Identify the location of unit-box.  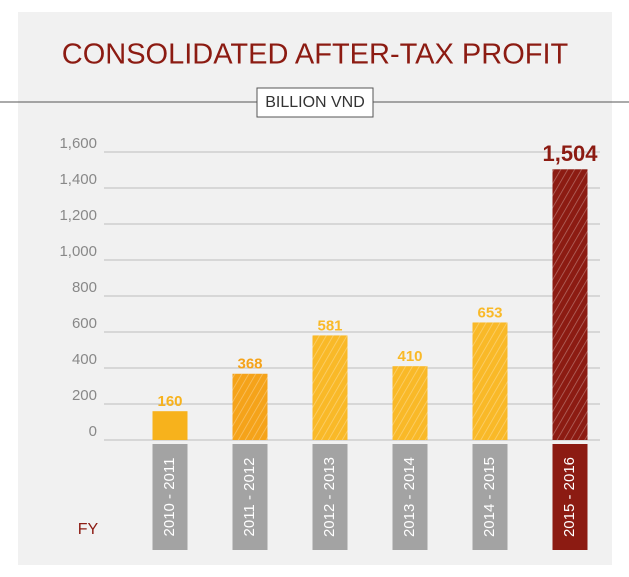
(315, 102).